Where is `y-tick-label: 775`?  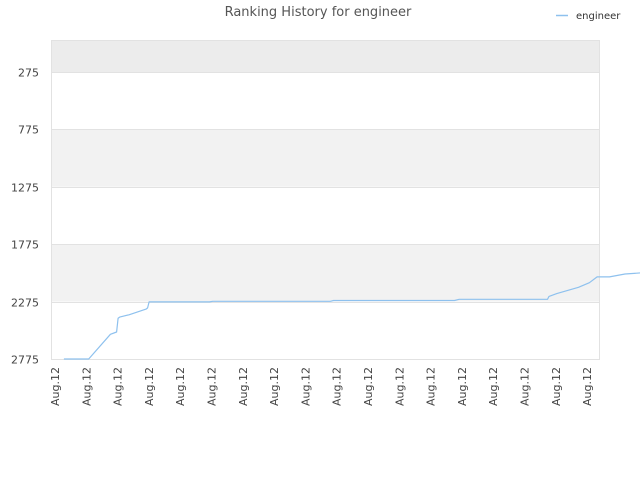 y-tick-label: 775 is located at coordinates (28, 130).